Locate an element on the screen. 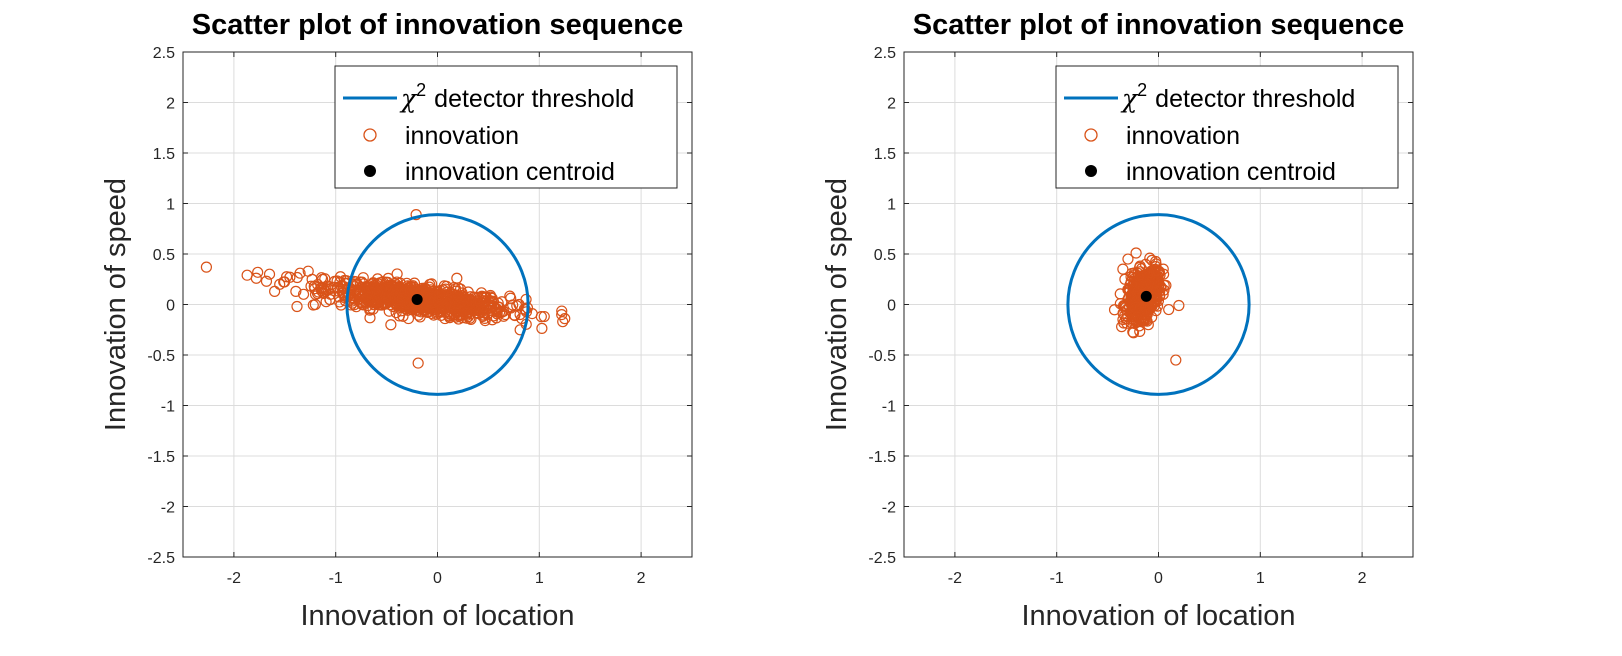  x-tick-label: 0 is located at coordinates (437, 578).